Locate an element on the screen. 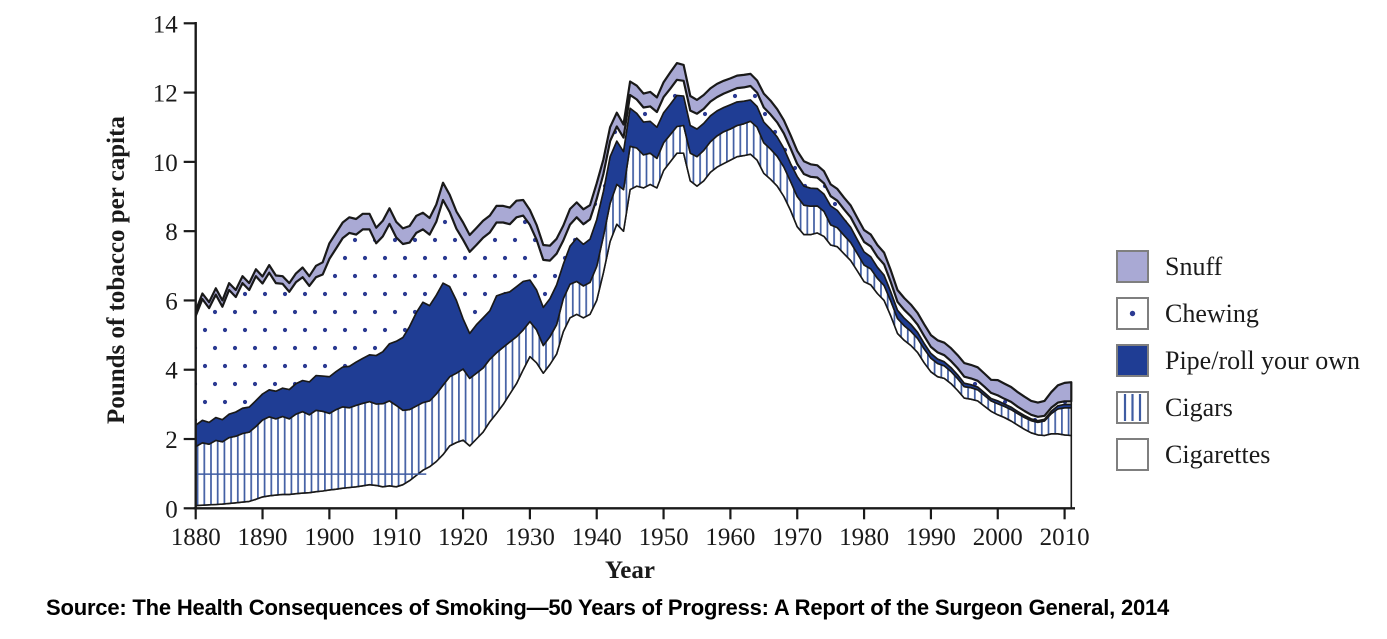 The image size is (1387, 639). x-tick-label: 2010 is located at coordinates (1065, 537).